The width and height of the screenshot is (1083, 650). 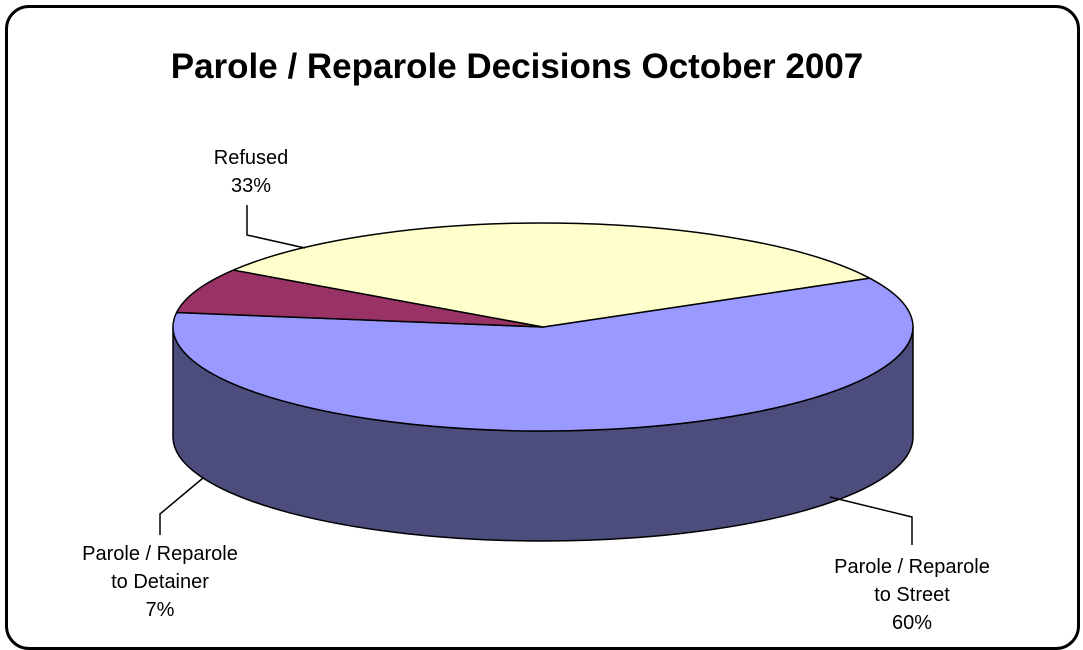 I want to click on slice-label: Refused, so click(x=251, y=158).